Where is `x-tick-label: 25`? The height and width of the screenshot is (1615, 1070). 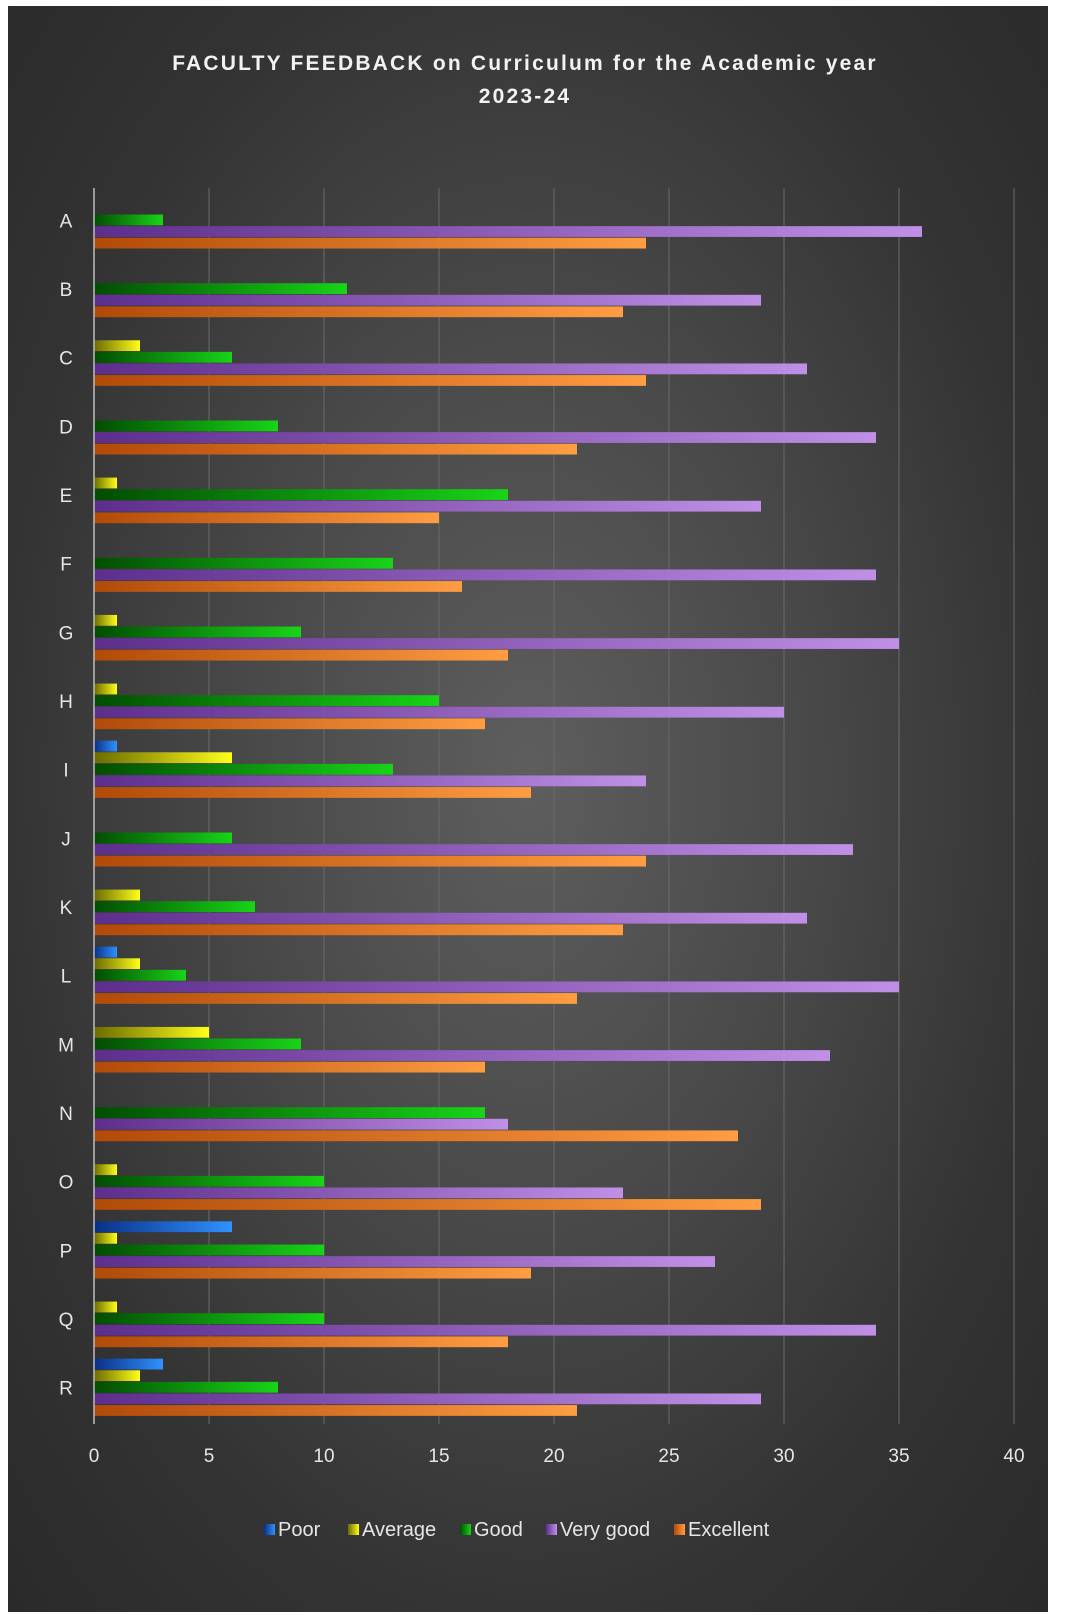 x-tick-label: 25 is located at coordinates (668, 1456).